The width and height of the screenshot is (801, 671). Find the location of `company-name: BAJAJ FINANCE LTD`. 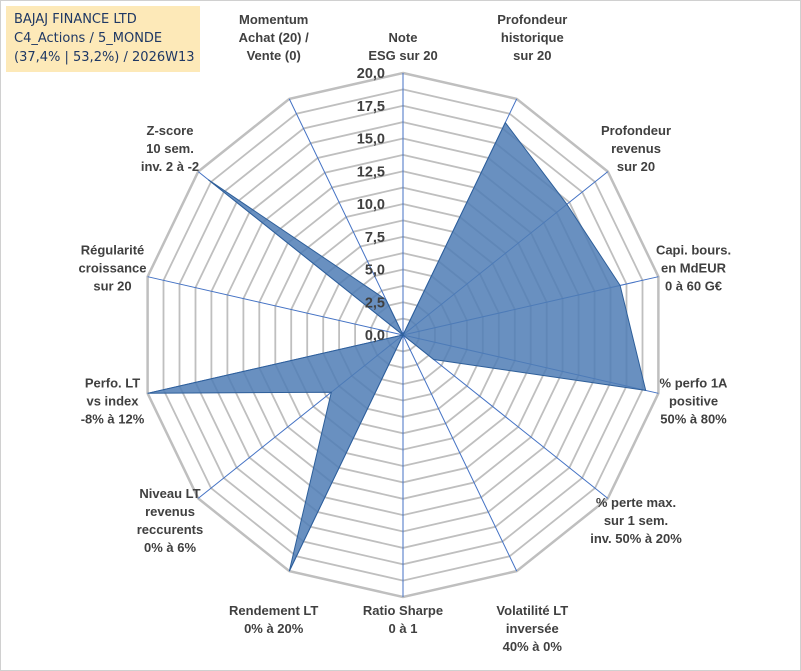

company-name: BAJAJ FINANCE LTD is located at coordinates (75, 19).